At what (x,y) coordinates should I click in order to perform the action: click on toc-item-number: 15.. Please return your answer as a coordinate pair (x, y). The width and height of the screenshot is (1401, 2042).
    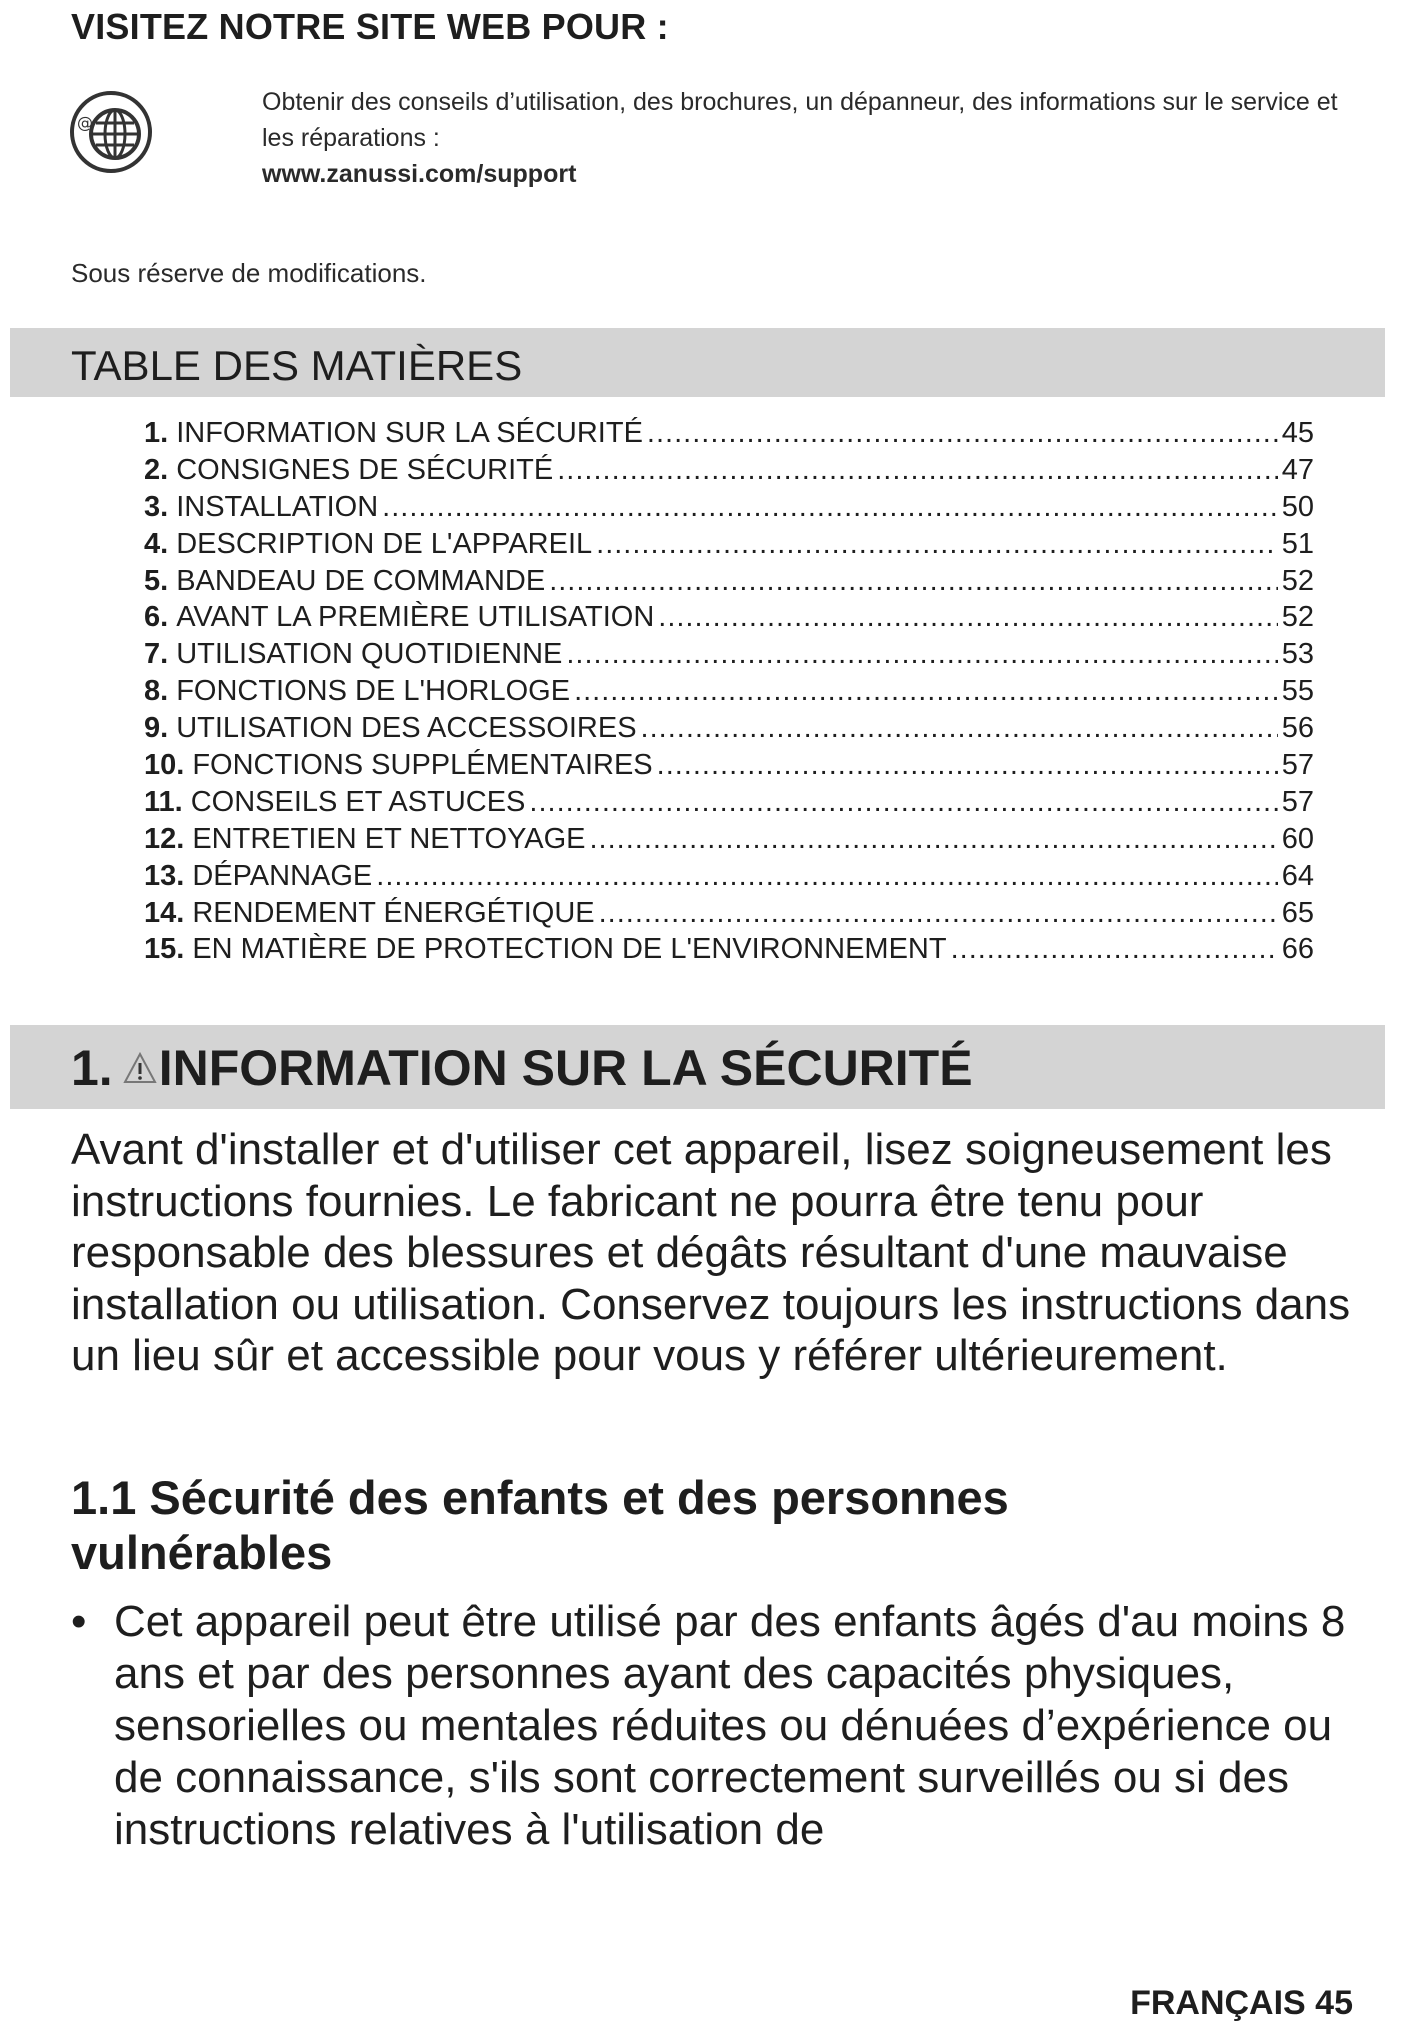
    Looking at the image, I should click on (164, 949).